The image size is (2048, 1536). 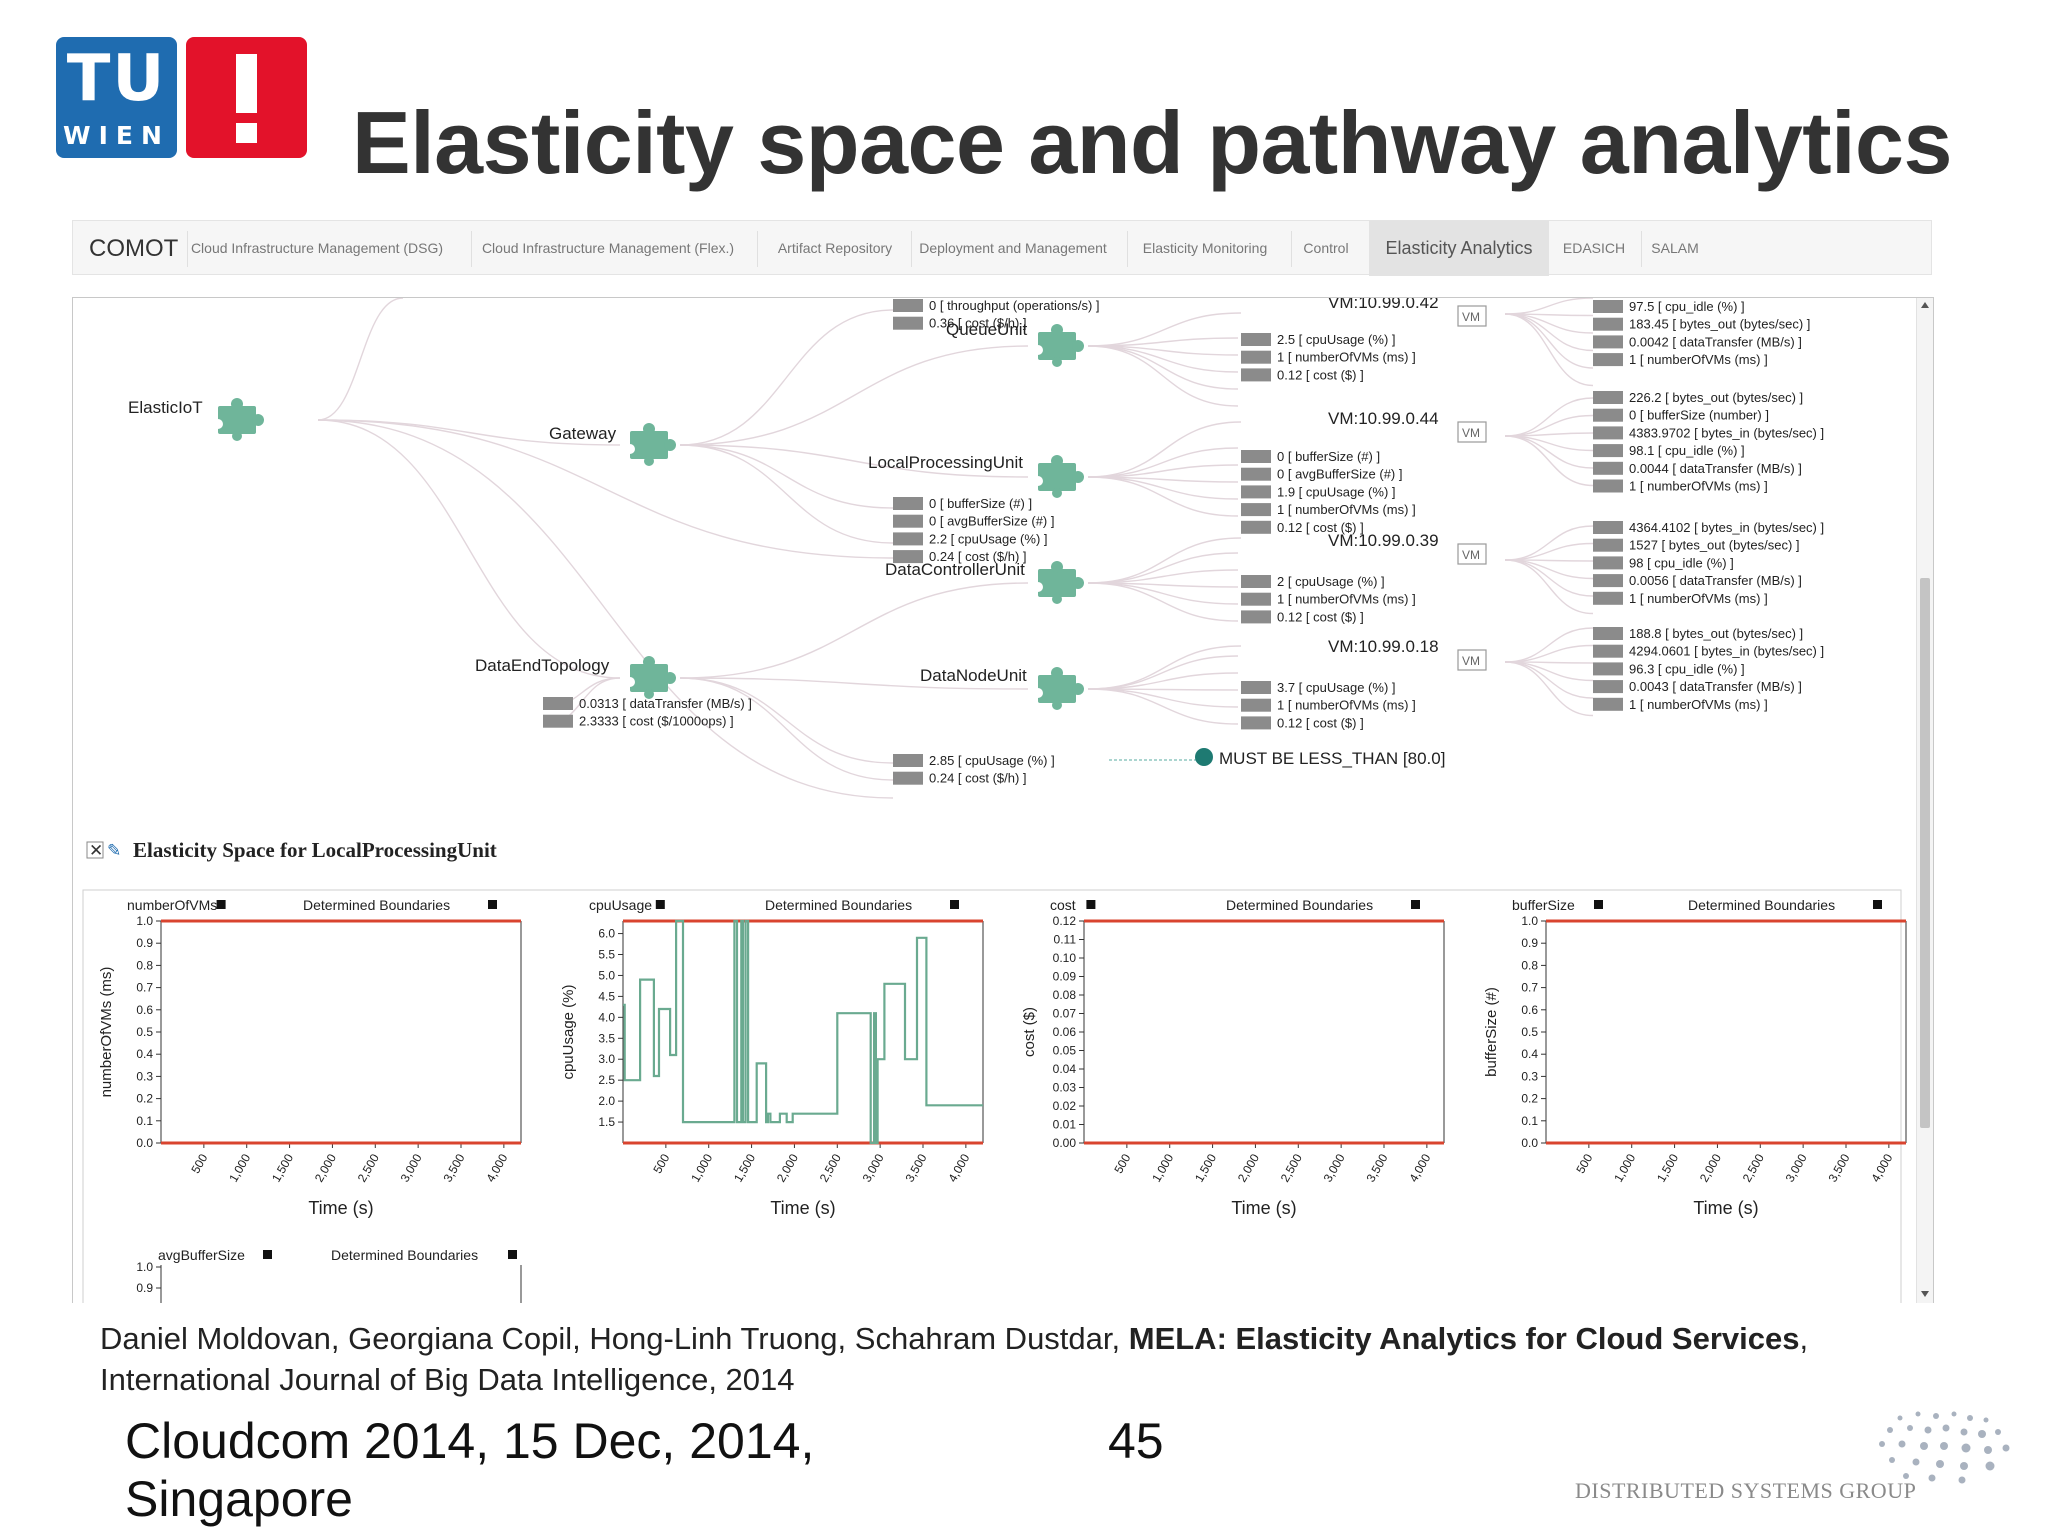 What do you see at coordinates (650, 444) in the screenshot?
I see `gateway-node-icon` at bounding box center [650, 444].